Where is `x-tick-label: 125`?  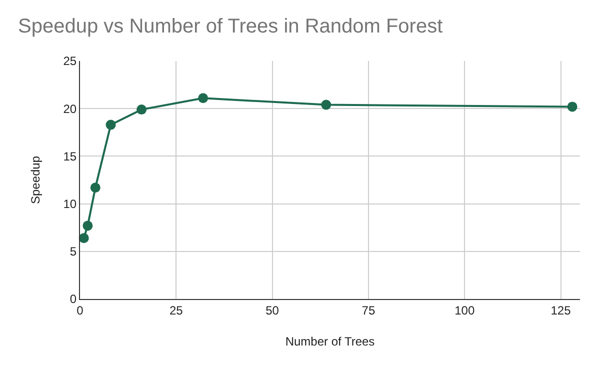
x-tick-label: 125 is located at coordinates (561, 310).